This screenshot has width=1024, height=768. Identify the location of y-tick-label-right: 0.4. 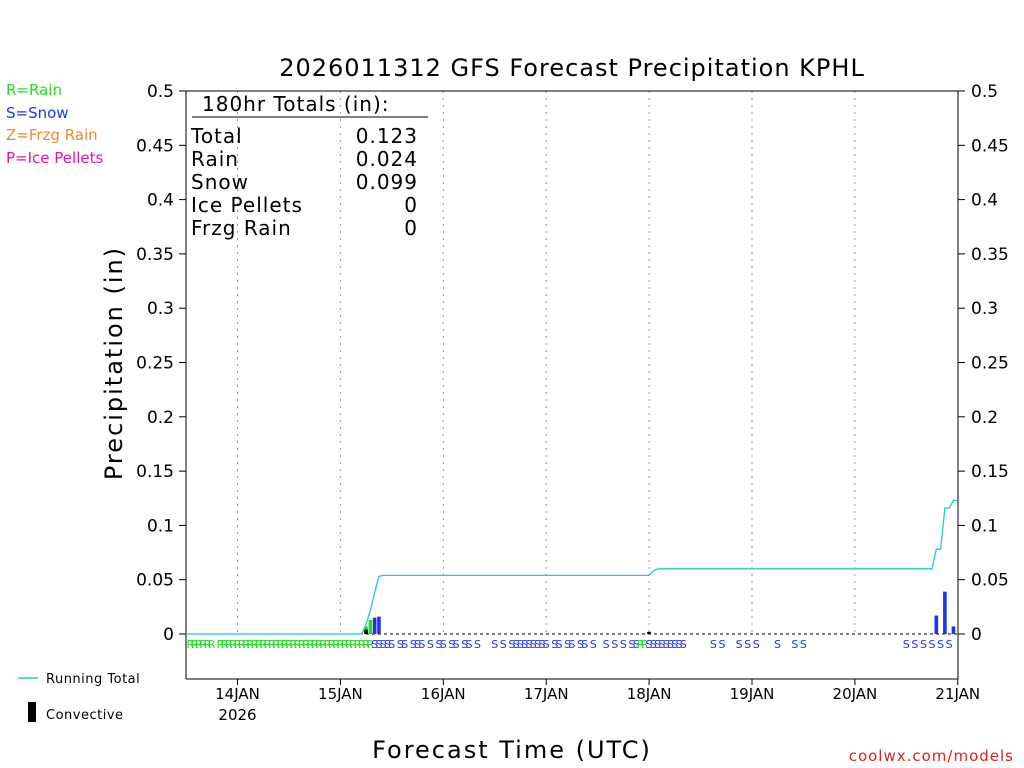
(984, 201).